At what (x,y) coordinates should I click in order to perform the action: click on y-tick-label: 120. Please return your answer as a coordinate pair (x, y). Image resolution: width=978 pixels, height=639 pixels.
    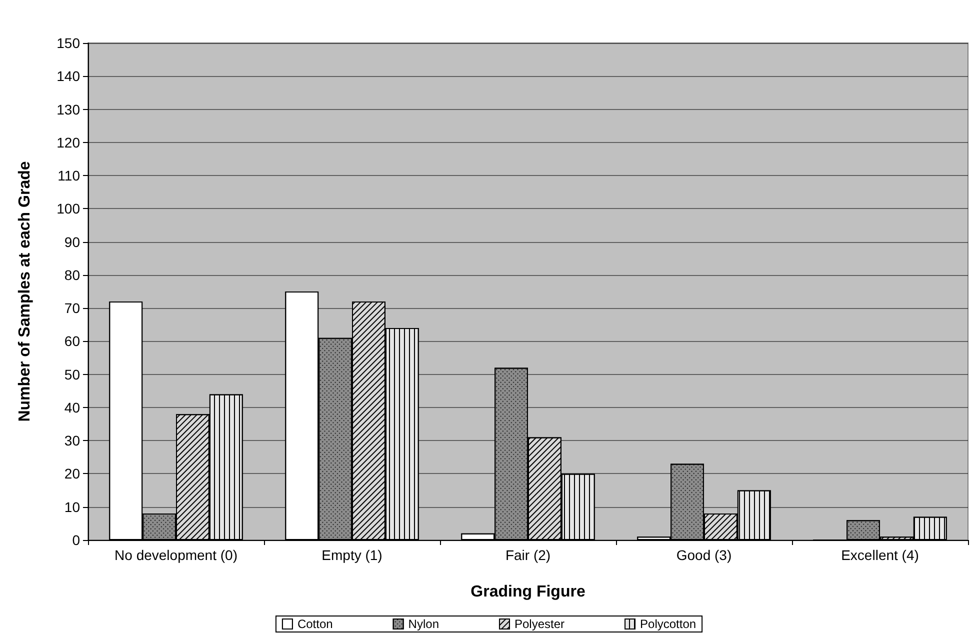
    Looking at the image, I should click on (68, 142).